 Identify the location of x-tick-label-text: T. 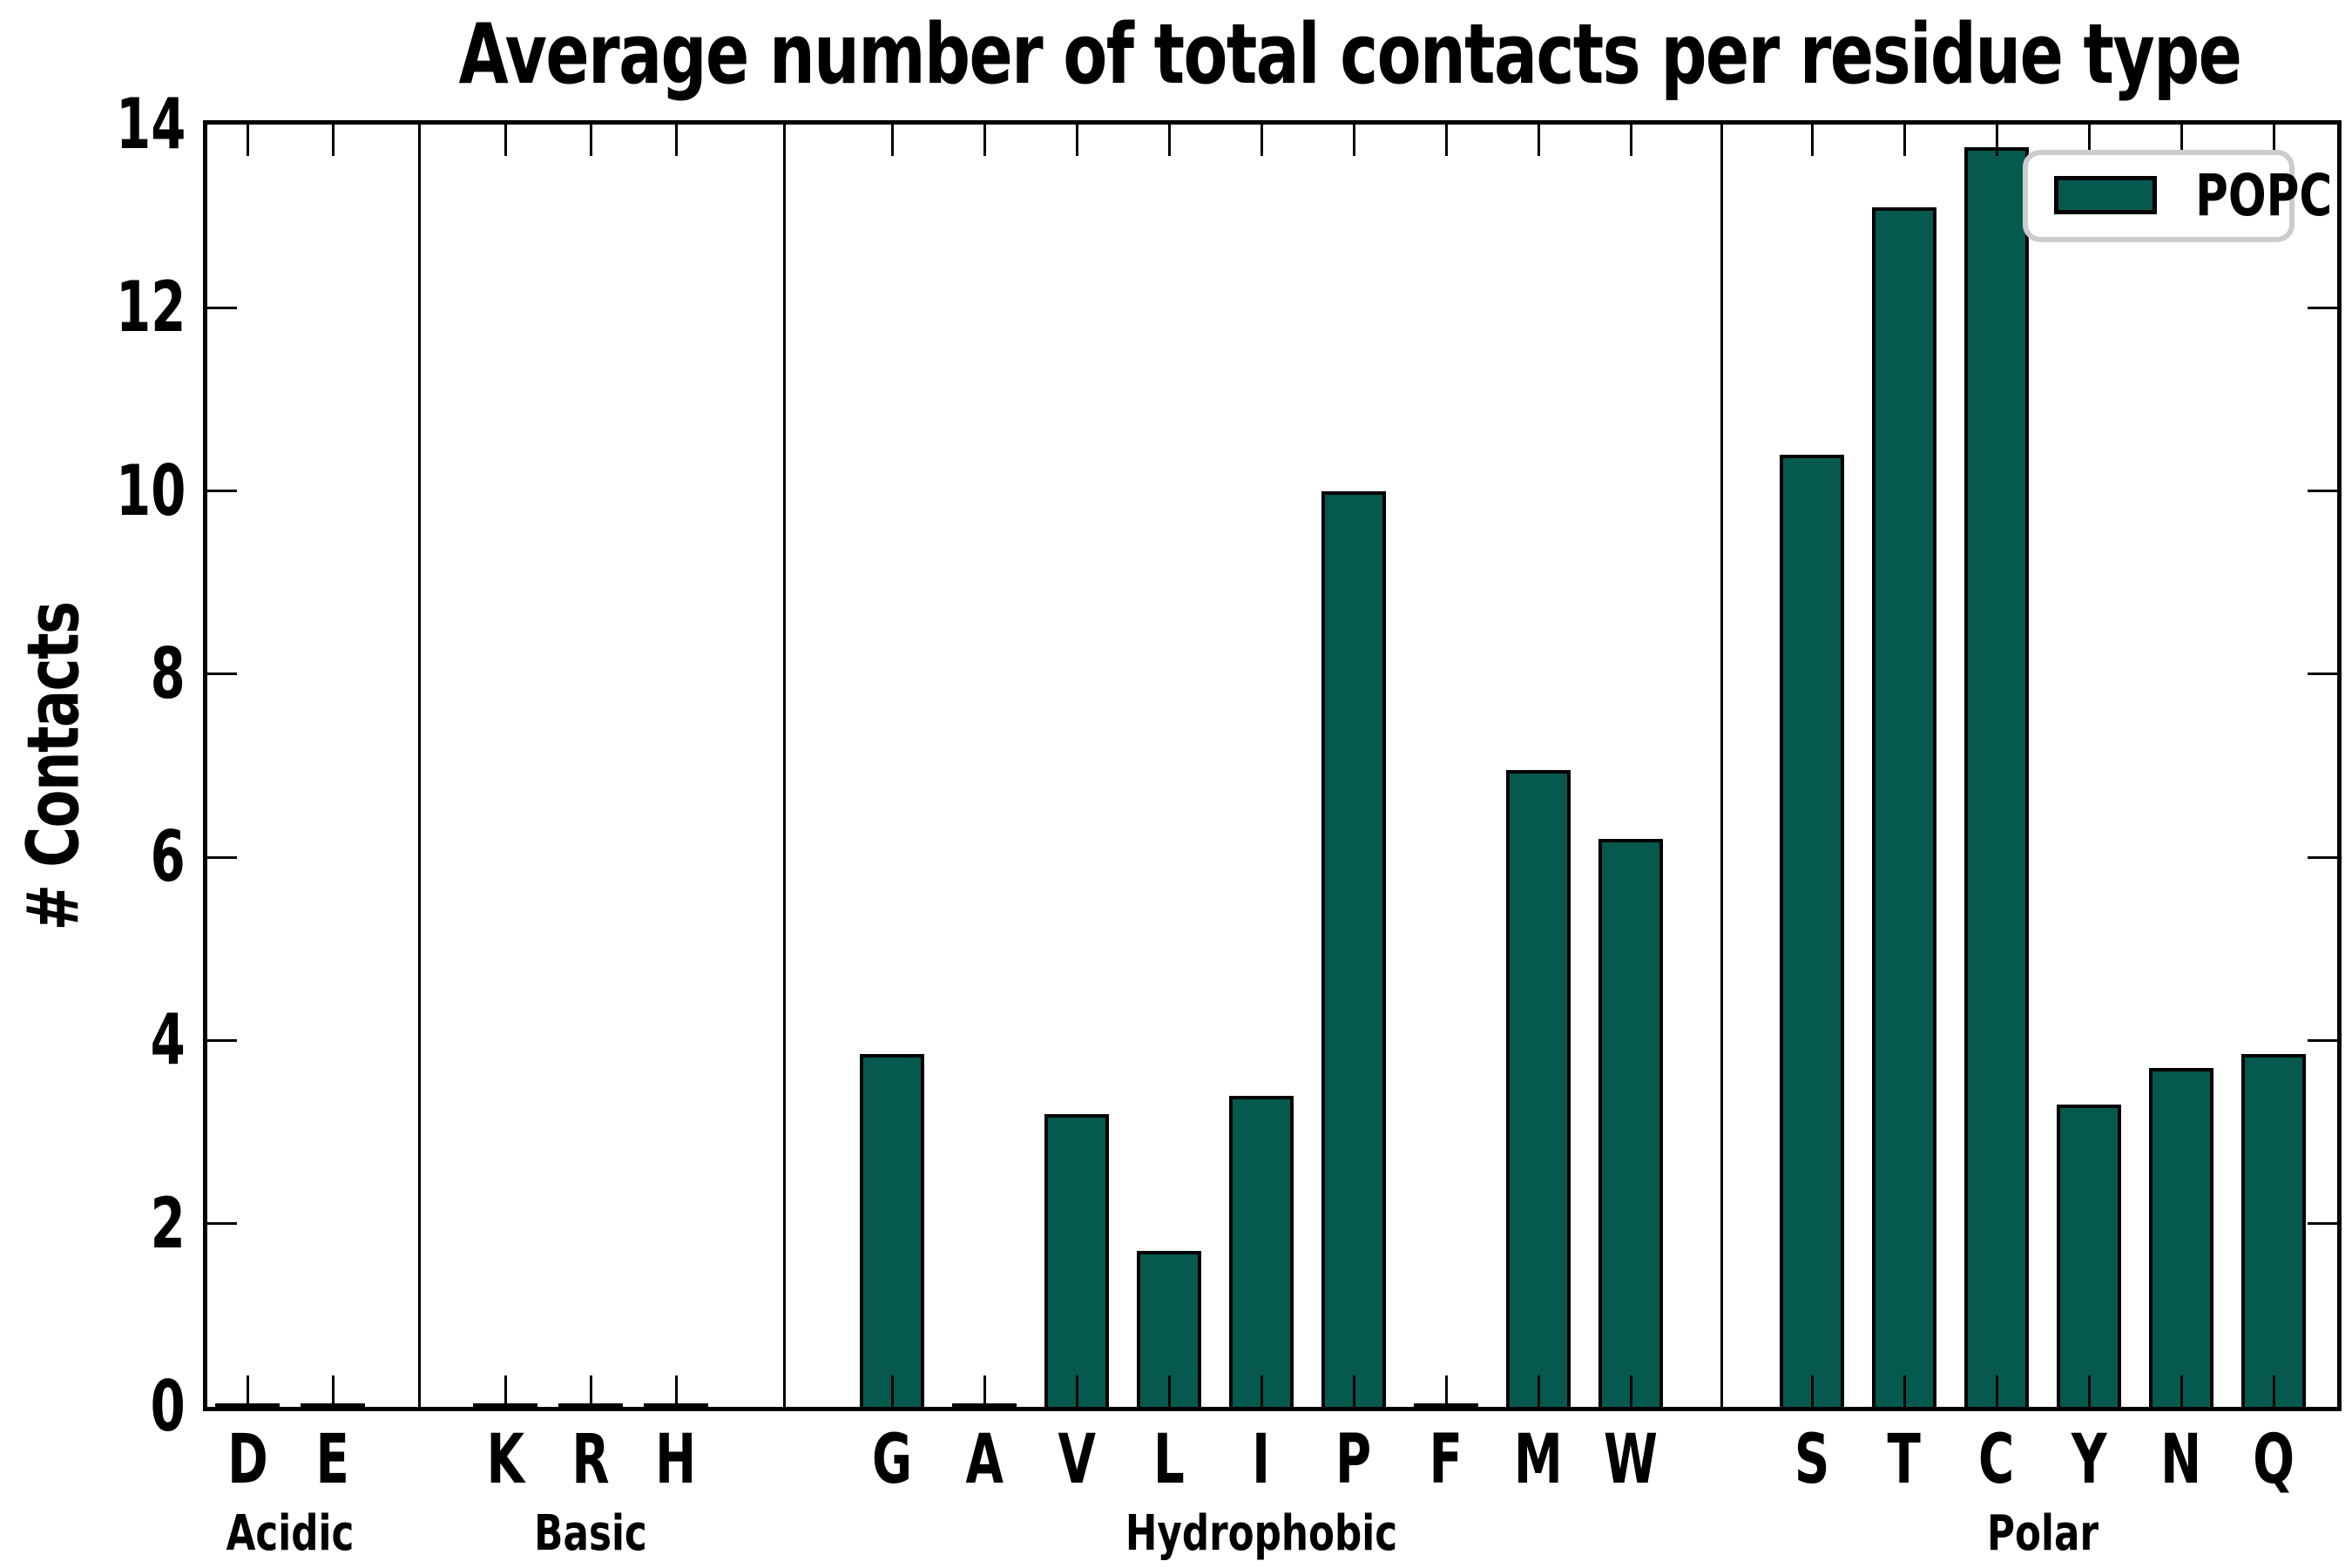
(1905, 1460).